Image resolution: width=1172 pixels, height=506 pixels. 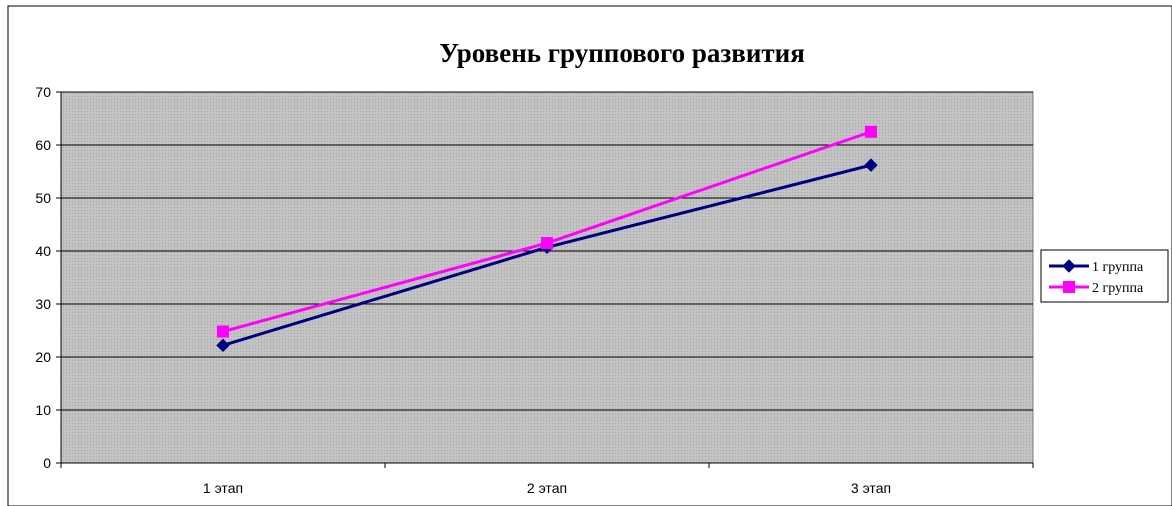 I want to click on x-tick-label: 3 этап, so click(x=871, y=488).